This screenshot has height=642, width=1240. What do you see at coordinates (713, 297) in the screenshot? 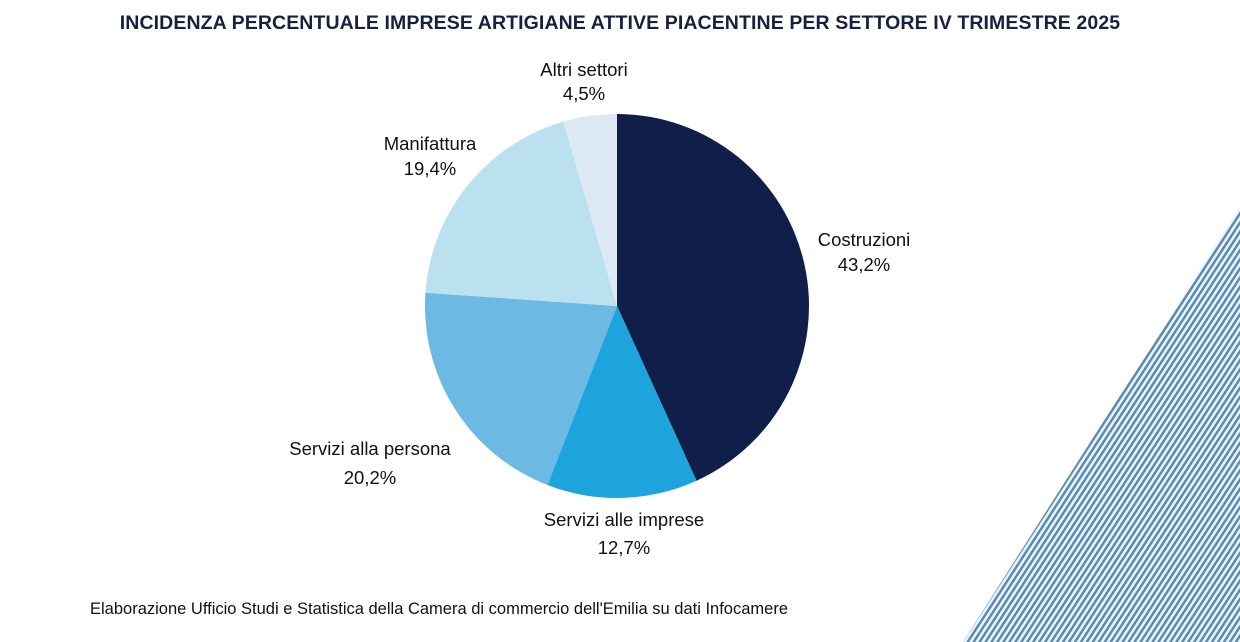
I see `pie-slice-costruzioni` at bounding box center [713, 297].